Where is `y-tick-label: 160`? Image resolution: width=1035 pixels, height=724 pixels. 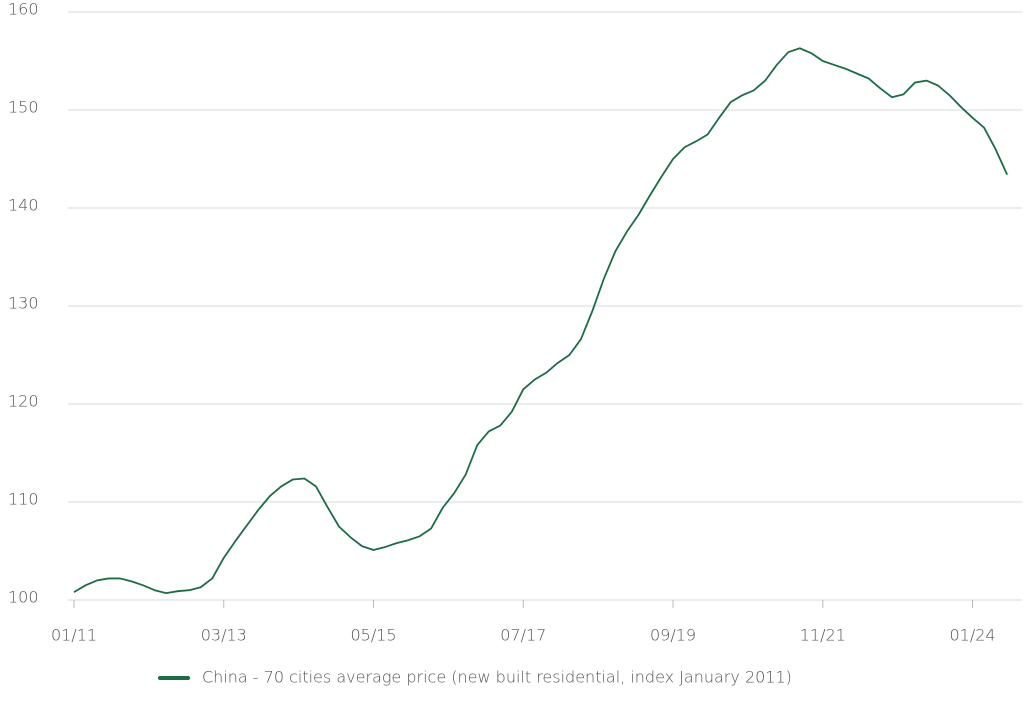
y-tick-label: 160 is located at coordinates (23, 9).